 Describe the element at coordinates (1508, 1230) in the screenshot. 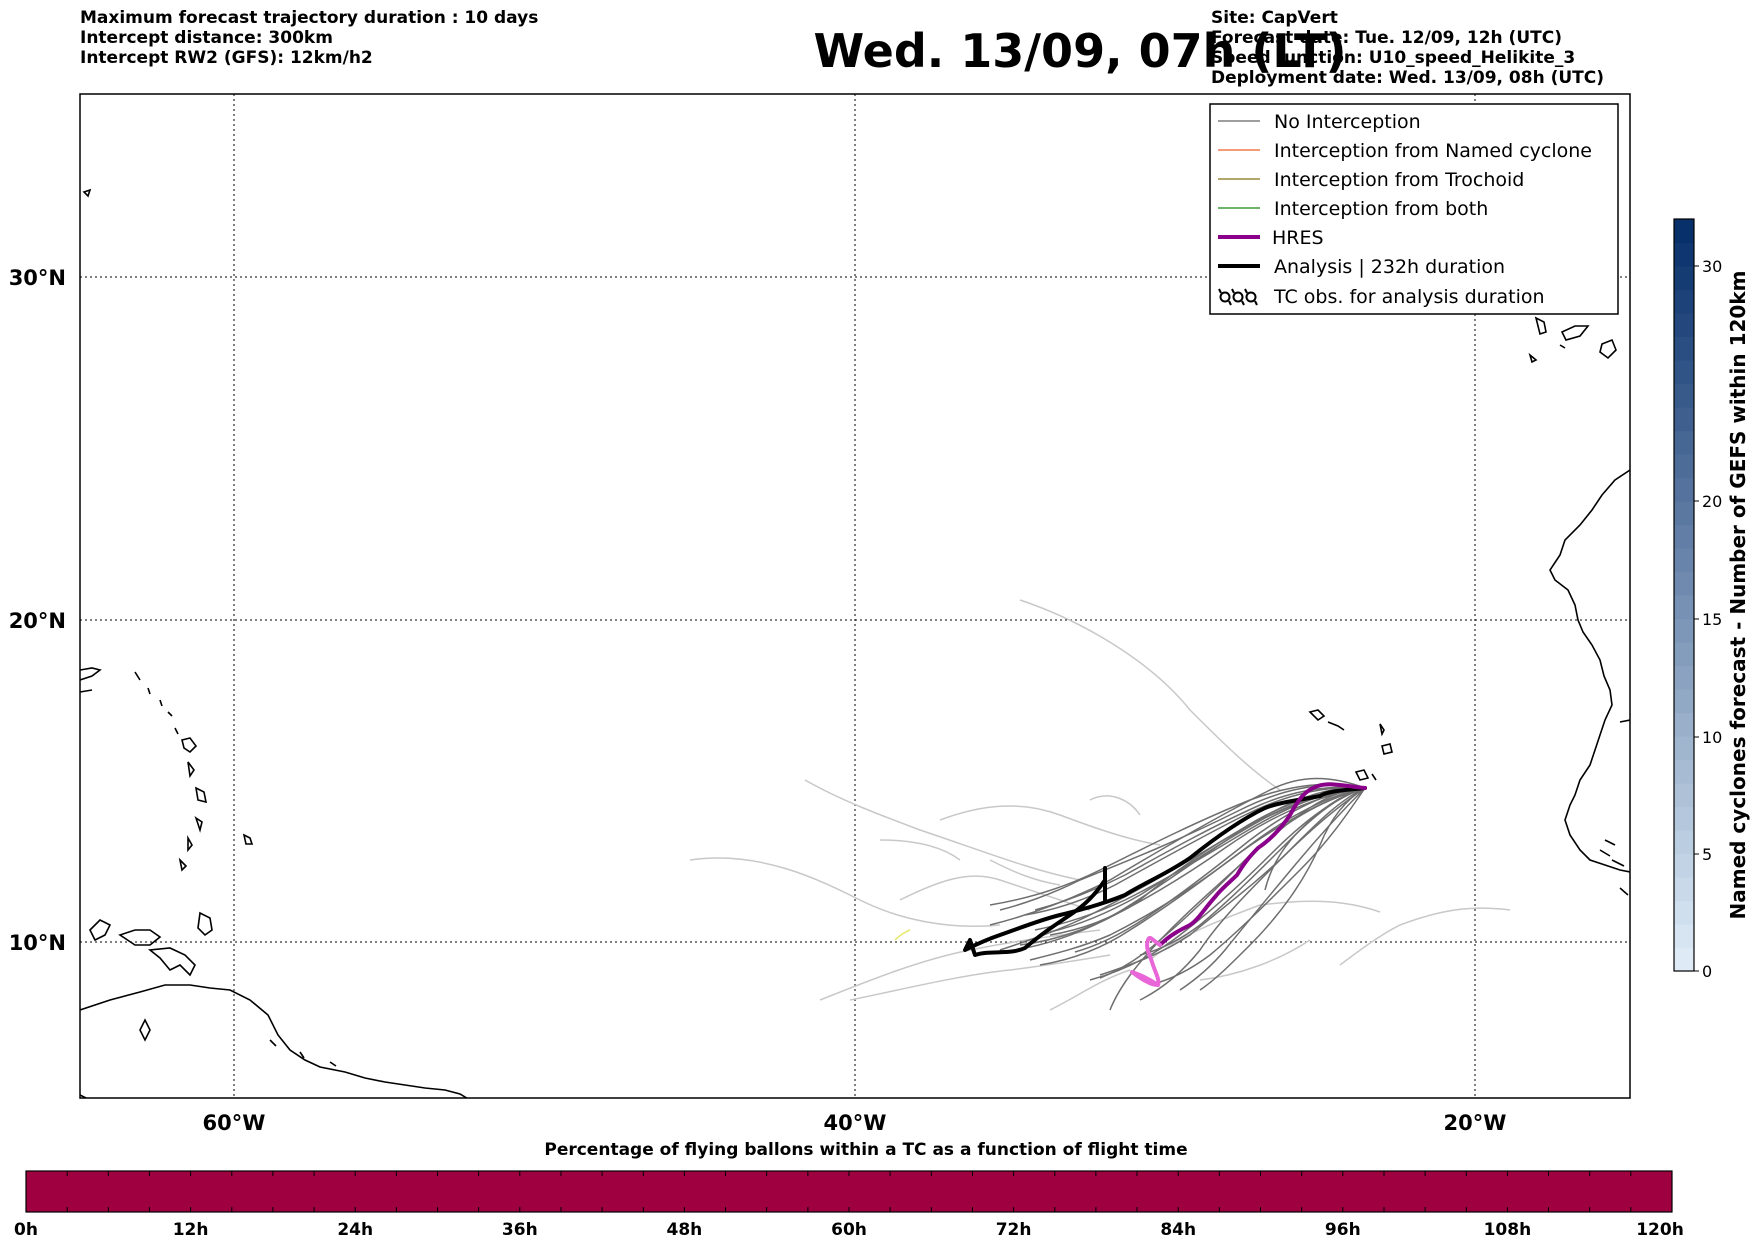

I see `cbar-bottom-tick: 108h` at that location.